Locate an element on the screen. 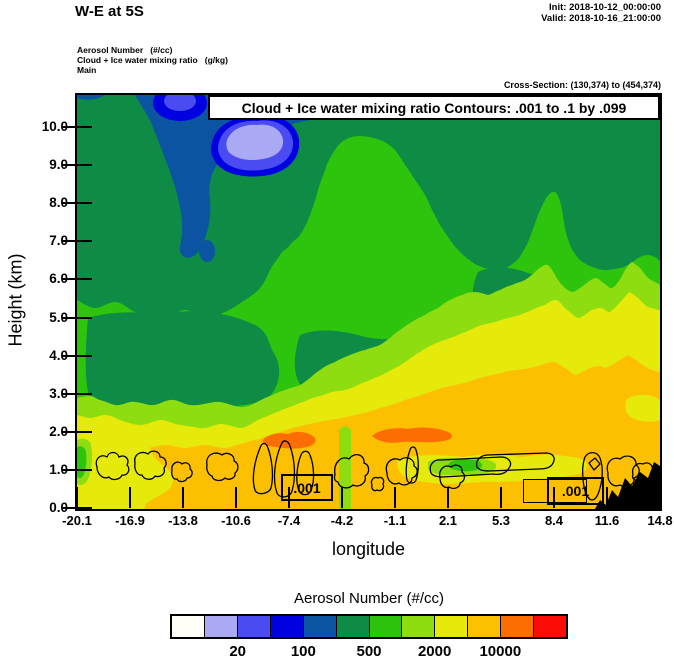 The width and height of the screenshot is (674, 667). x-tick-label: 2.1 is located at coordinates (448, 520).